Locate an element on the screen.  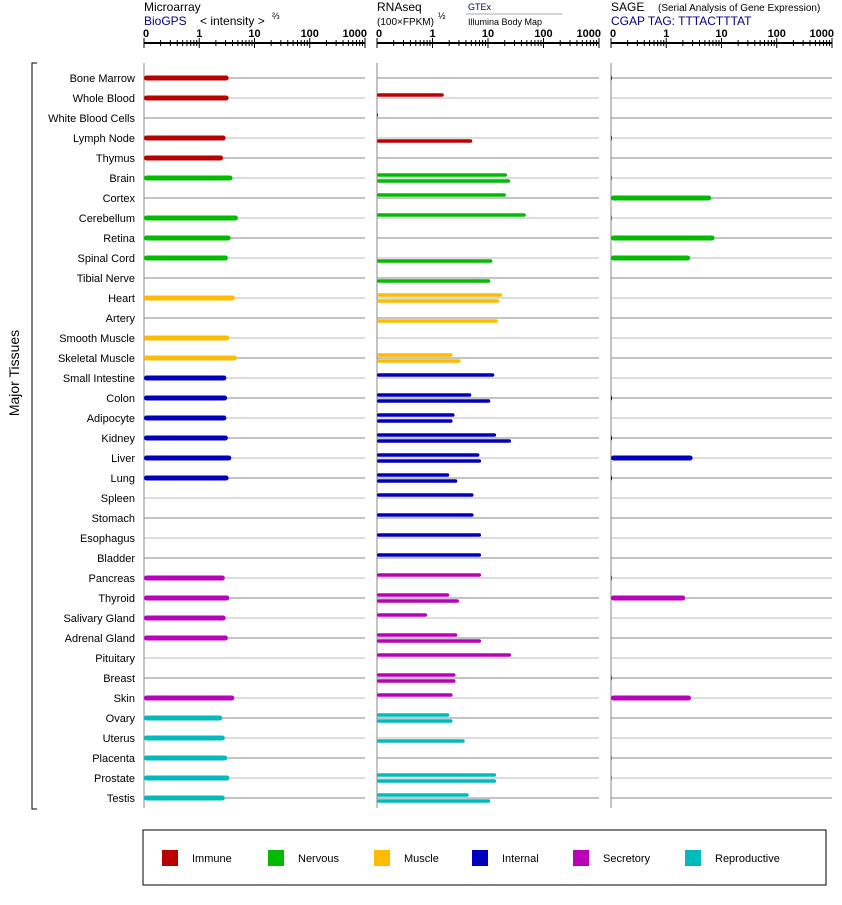
sage-title: SAGE is located at coordinates (627, 7).